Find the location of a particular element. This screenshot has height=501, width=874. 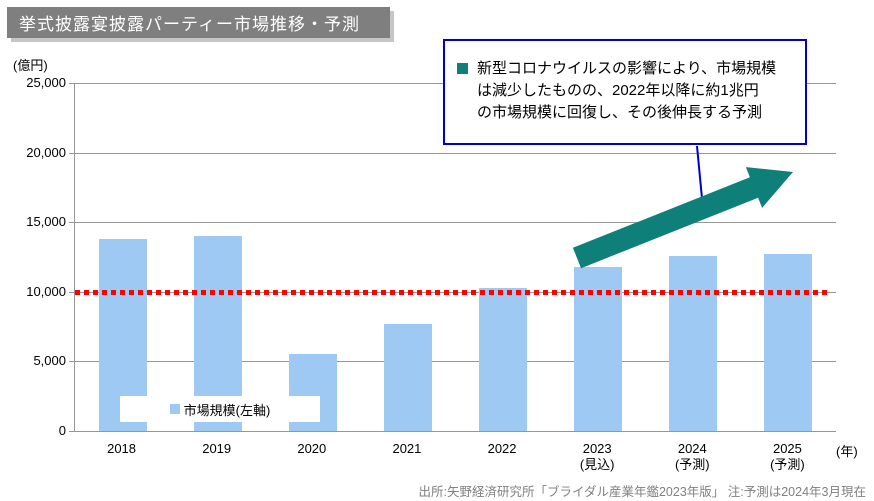

legend-marker-square is located at coordinates (174, 409).